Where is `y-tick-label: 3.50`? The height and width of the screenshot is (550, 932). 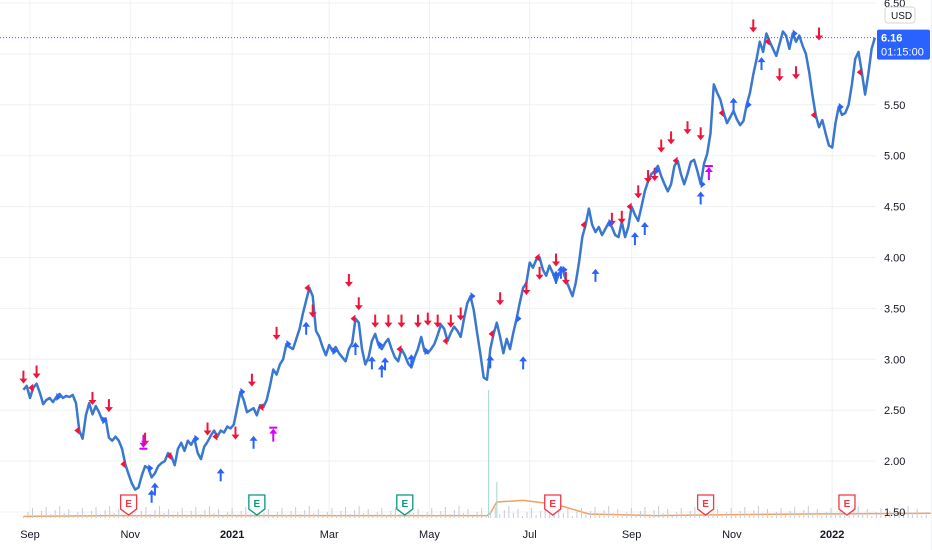 y-tick-label: 3.50 is located at coordinates (894, 309).